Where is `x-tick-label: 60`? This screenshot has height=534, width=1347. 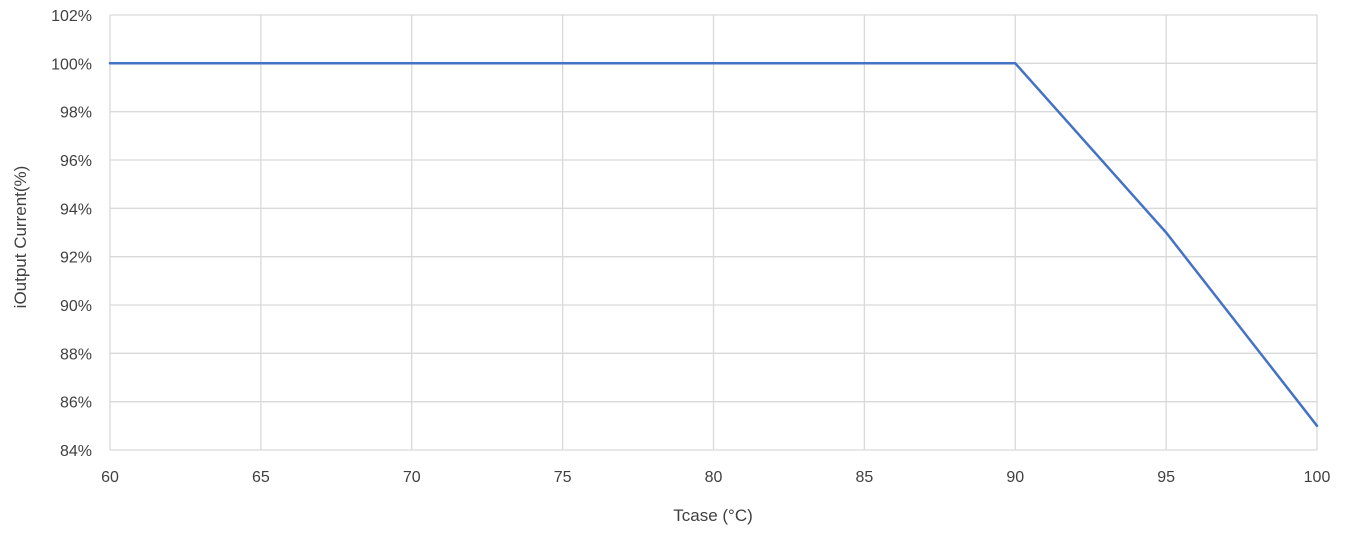
x-tick-label: 60 is located at coordinates (110, 477).